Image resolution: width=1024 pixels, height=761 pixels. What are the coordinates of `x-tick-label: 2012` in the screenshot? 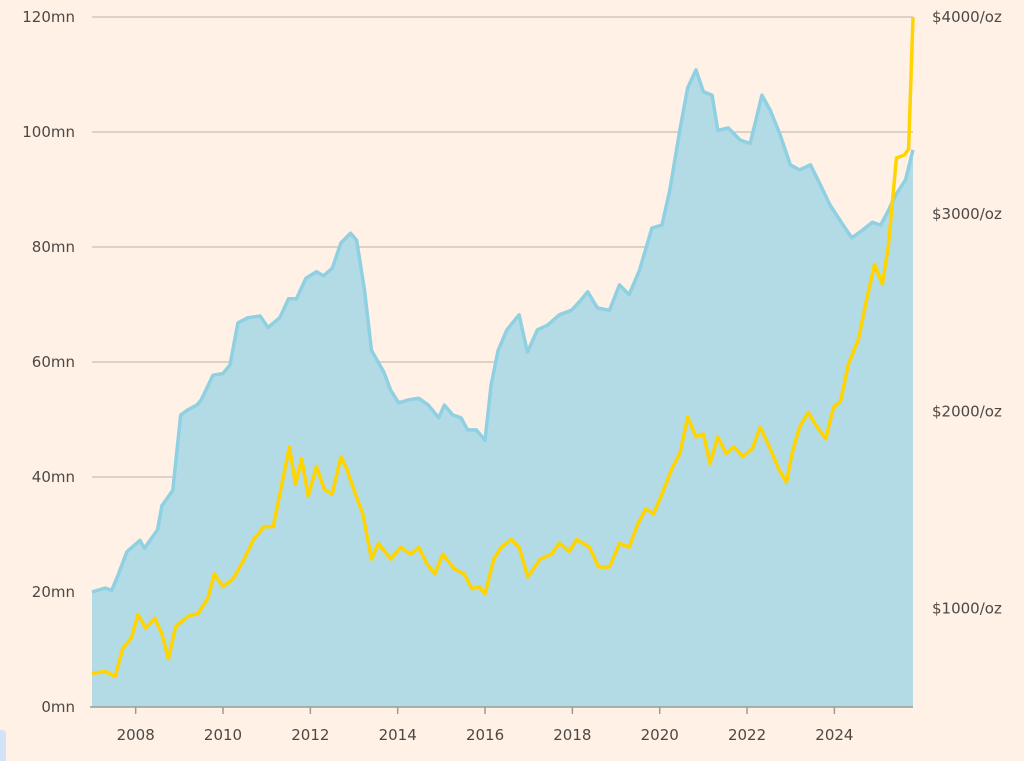 It's located at (310, 735).